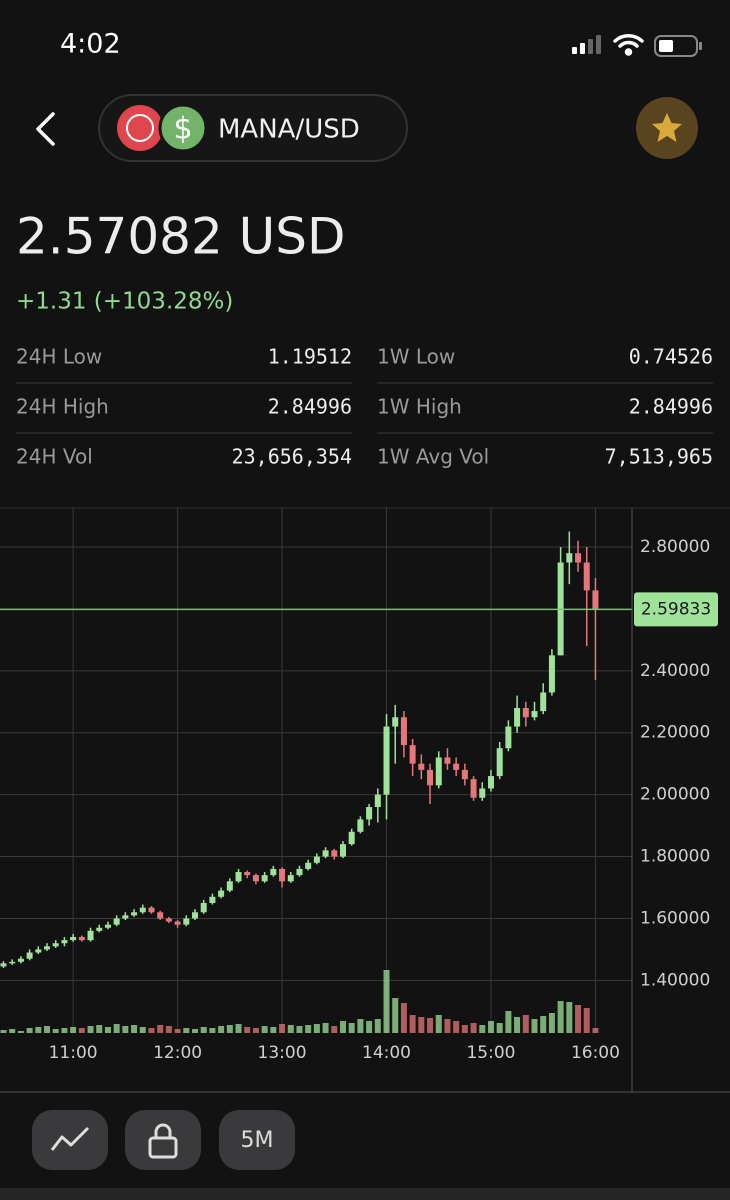 This screenshot has height=1200, width=730. What do you see at coordinates (124, 302) in the screenshot?
I see `price-change: +1.31 (+103.28%)` at bounding box center [124, 302].